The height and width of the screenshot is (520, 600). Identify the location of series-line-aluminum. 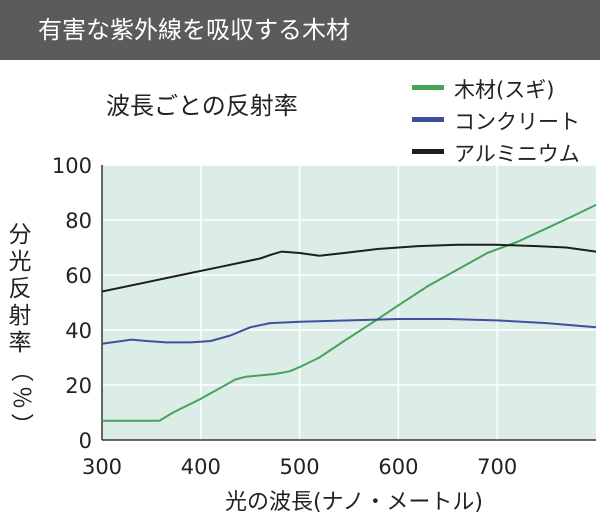
(349, 268).